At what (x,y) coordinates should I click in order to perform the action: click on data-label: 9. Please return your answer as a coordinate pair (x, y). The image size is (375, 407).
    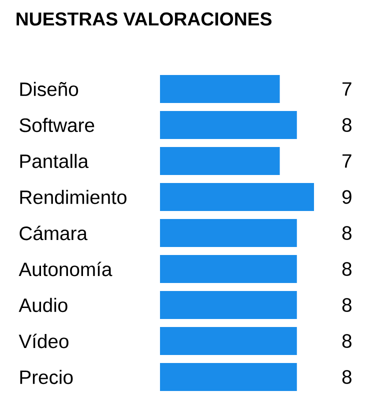
    Looking at the image, I should click on (347, 197).